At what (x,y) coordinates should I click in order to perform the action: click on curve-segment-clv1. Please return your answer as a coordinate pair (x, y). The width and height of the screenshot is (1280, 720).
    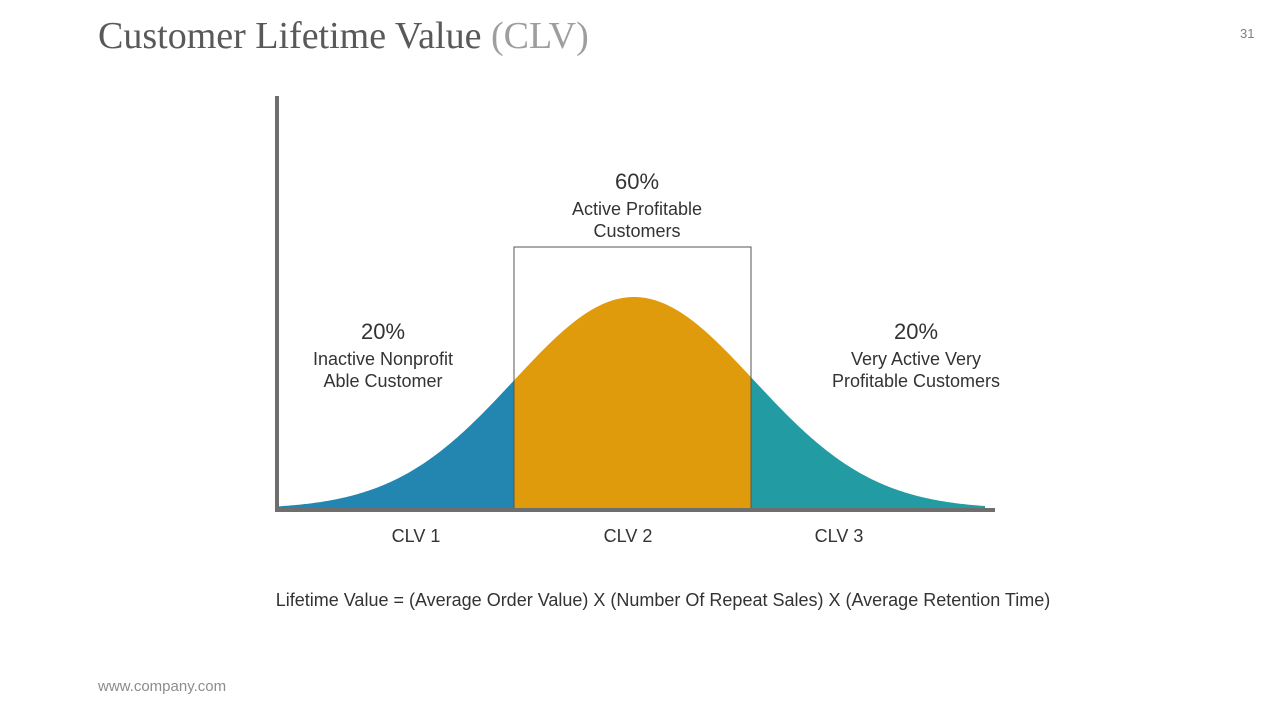
    Looking at the image, I should click on (396, 444).